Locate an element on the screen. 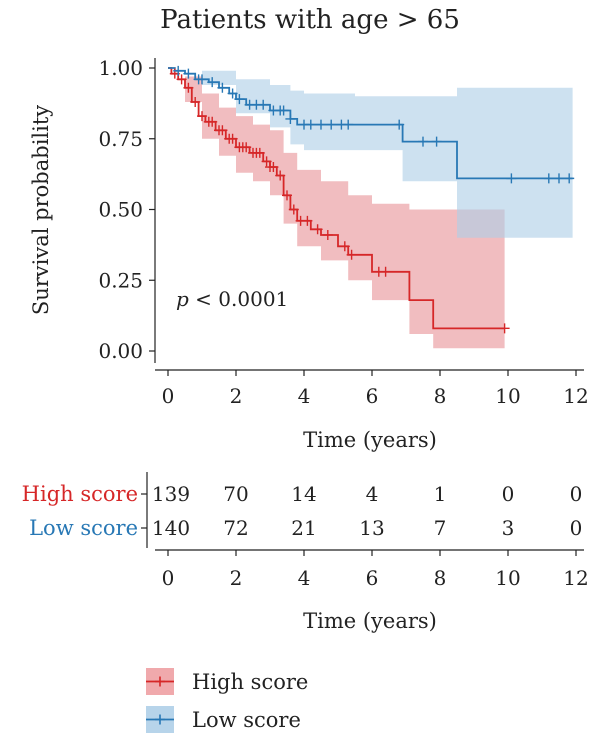 This screenshot has height=743, width=600. p-value-annotation: p < 0.0001 is located at coordinates (232, 299).